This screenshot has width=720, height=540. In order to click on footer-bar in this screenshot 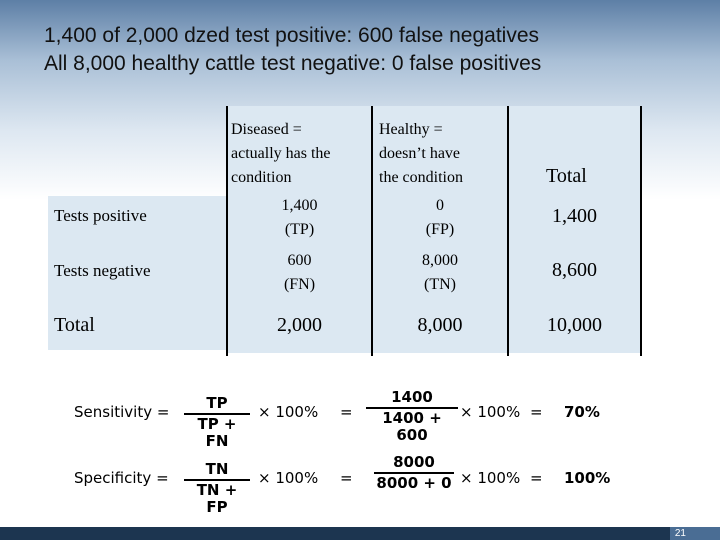, I will do `click(360, 533)`.